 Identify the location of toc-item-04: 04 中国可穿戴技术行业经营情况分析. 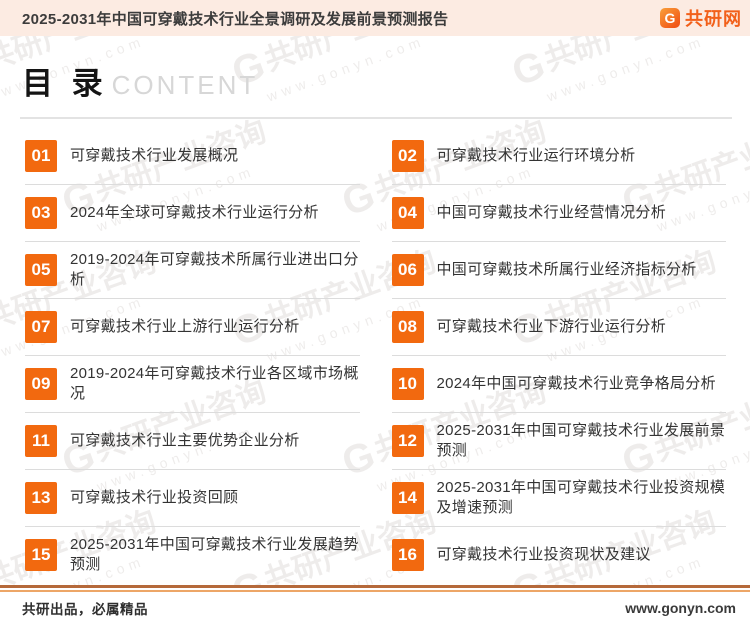
(559, 213).